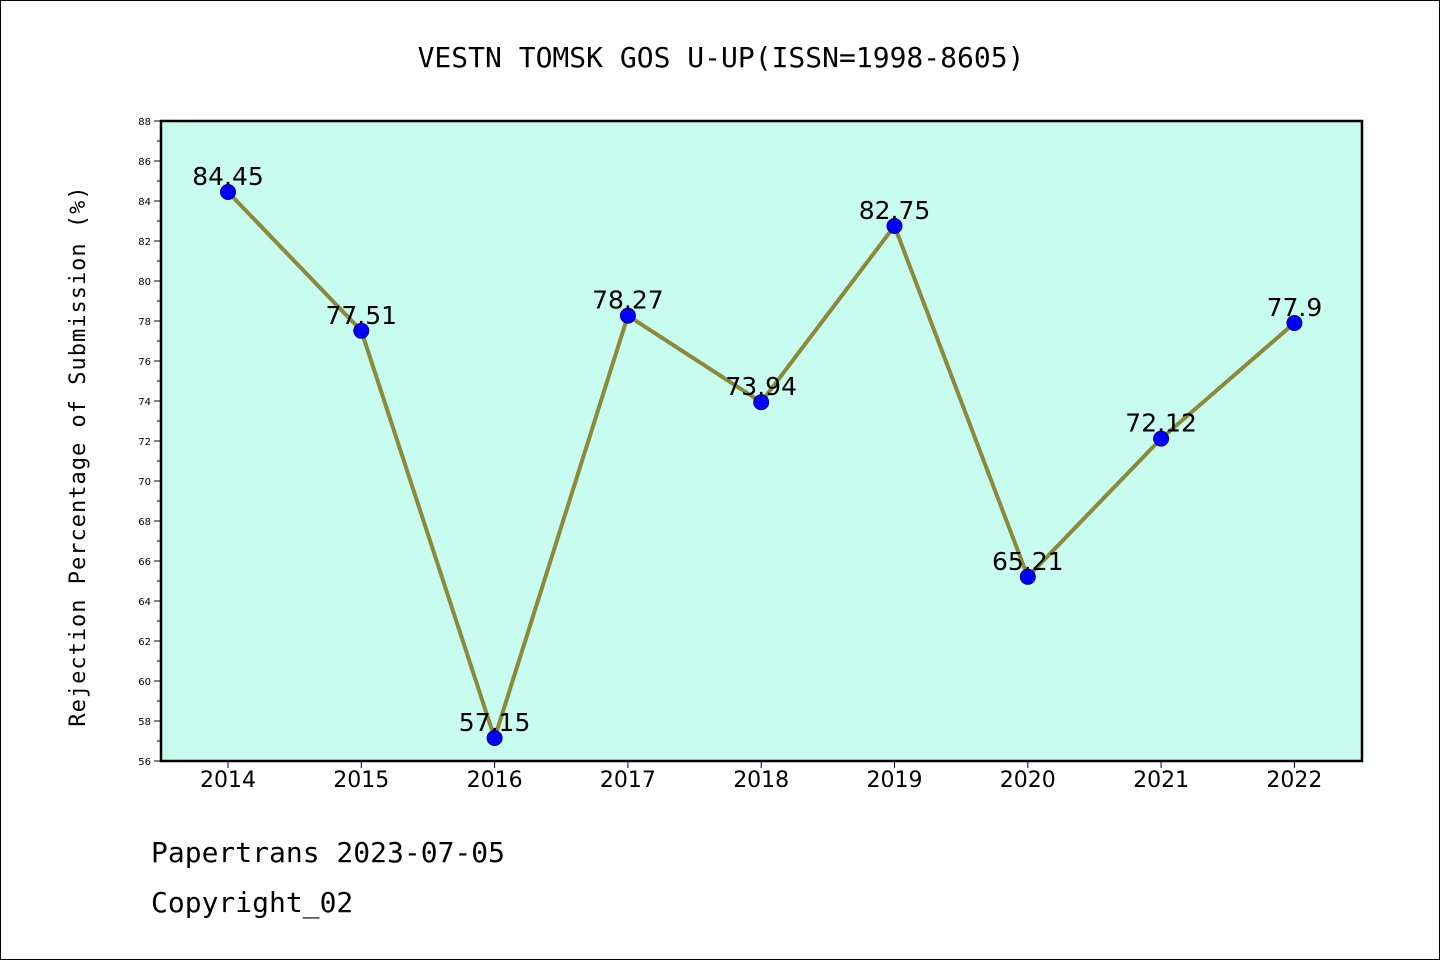 This screenshot has height=961, width=1440. Describe the element at coordinates (761, 780) in the screenshot. I see `x-tick-label: 2018` at that location.